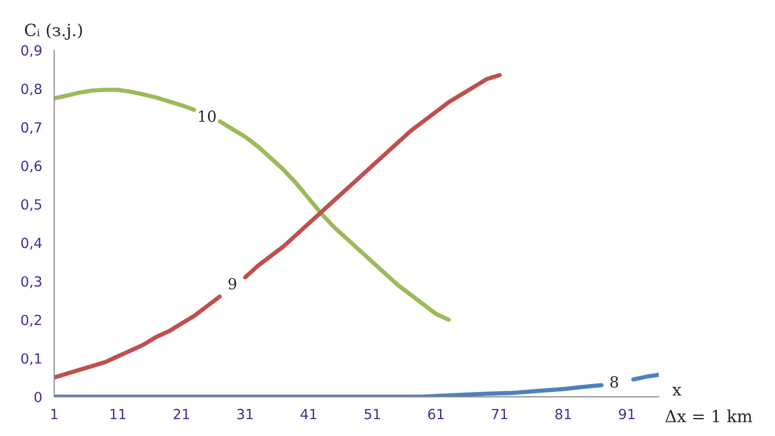 The width and height of the screenshot is (775, 436). I want to click on x-tick-label: 61, so click(436, 414).